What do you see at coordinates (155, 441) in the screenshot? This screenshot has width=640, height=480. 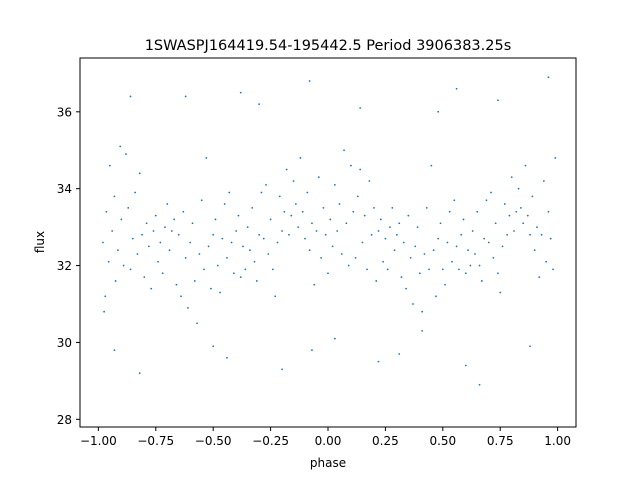 I see `x-tick-label: −0.75` at bounding box center [155, 441].